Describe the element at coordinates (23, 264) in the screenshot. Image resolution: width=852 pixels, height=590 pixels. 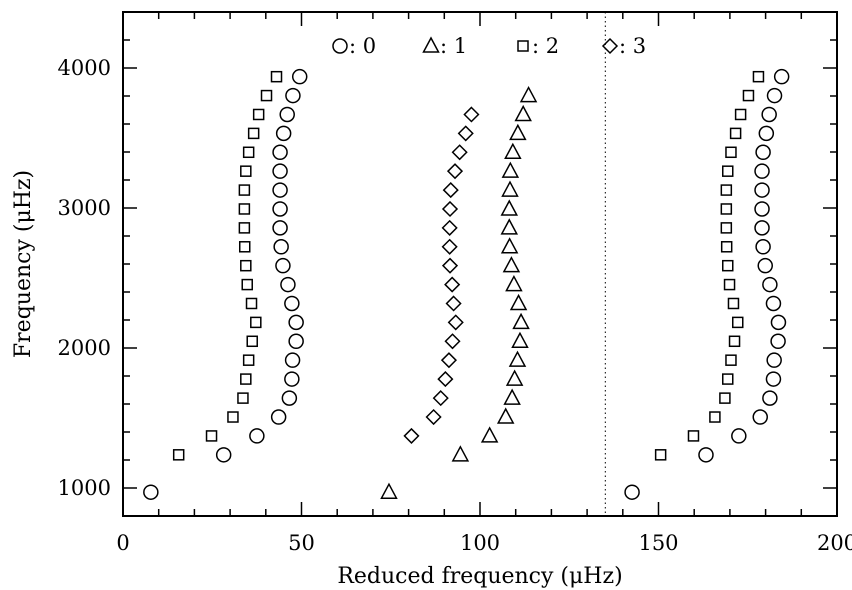
I see `y-axis-title: Frequency (μHz)` at that location.